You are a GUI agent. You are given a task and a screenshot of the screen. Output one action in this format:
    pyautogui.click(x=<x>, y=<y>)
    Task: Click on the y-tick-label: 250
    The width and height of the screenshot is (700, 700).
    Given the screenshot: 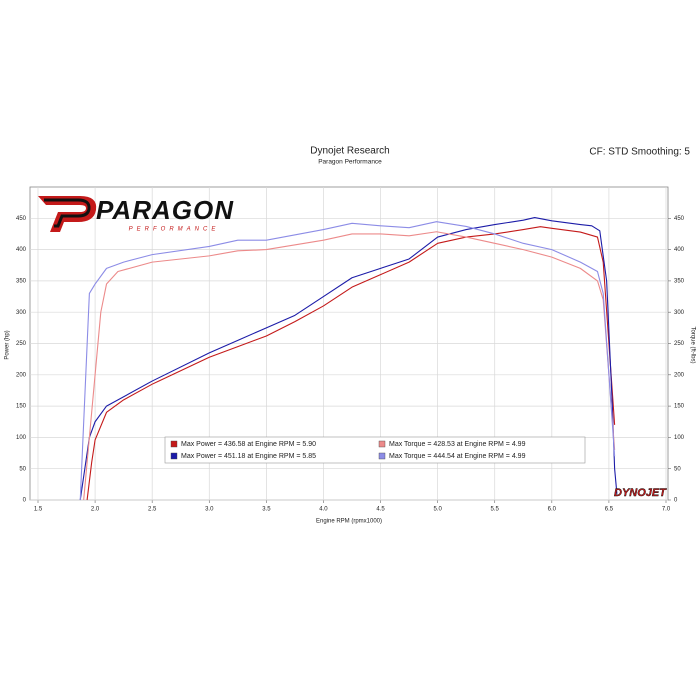 What is the action you would take?
    pyautogui.click(x=21, y=344)
    